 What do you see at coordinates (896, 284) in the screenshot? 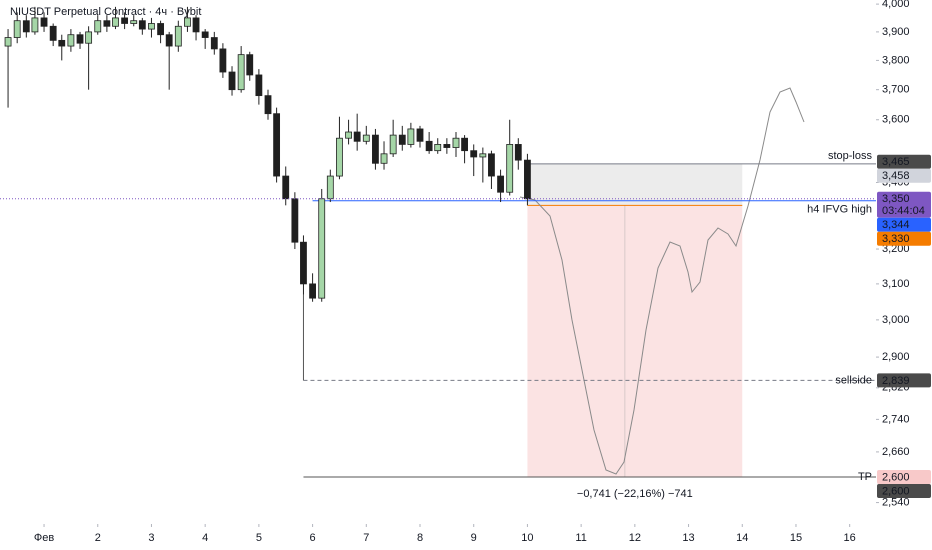
I see `y-tick-label: 3,100` at bounding box center [896, 284].